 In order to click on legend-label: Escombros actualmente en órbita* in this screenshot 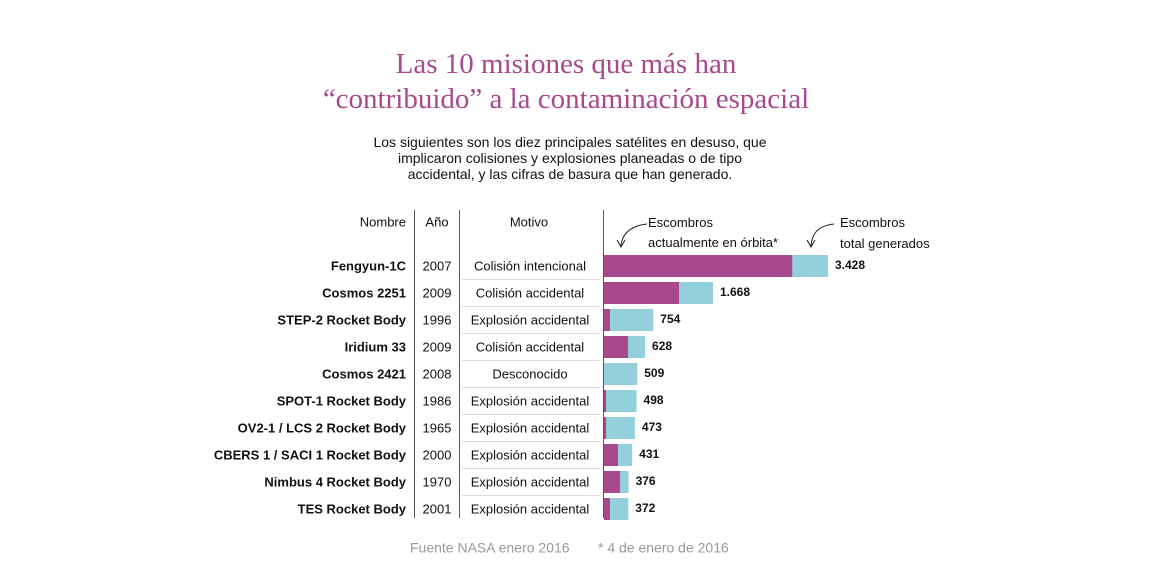, I will do `click(713, 232)`.